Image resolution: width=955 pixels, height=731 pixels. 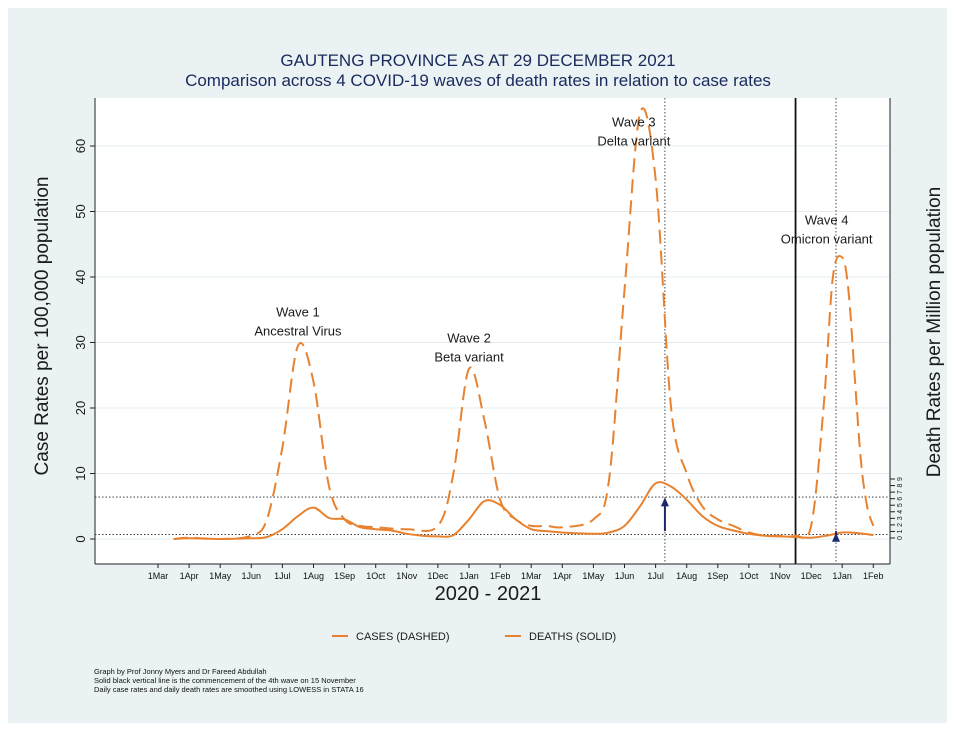 What do you see at coordinates (500, 576) in the screenshot?
I see `x-tick-label-11: 1Feb` at bounding box center [500, 576].